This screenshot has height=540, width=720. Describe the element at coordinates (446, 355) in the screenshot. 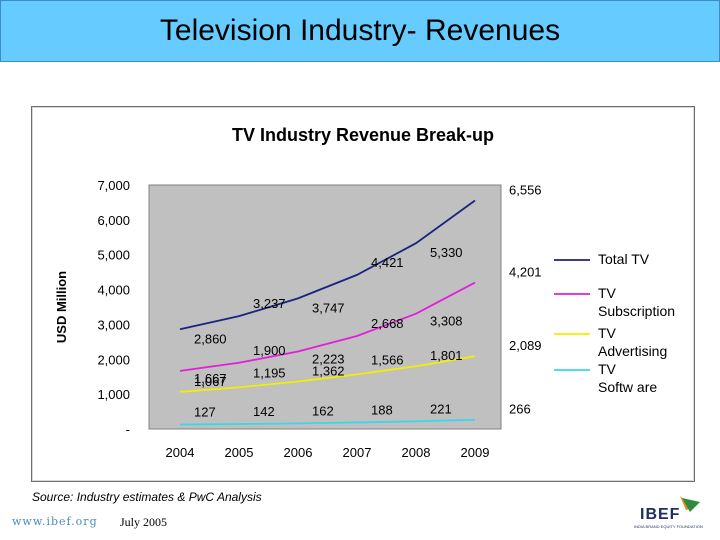

I see `data-label: 1,801` at that location.